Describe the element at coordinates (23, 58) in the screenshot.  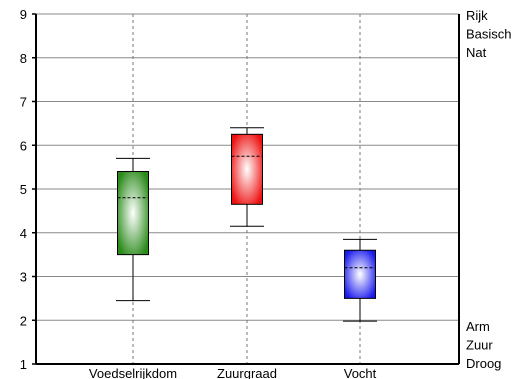
I see `y-tick-label: 8` at that location.